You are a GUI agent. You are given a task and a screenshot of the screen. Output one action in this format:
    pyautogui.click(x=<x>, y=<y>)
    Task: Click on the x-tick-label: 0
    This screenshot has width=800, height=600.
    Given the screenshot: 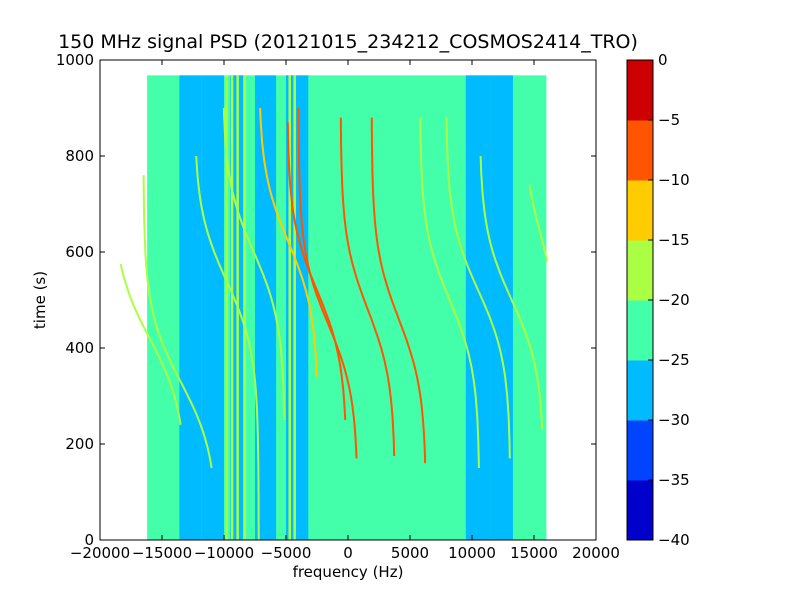 What is the action you would take?
    pyautogui.click(x=348, y=553)
    